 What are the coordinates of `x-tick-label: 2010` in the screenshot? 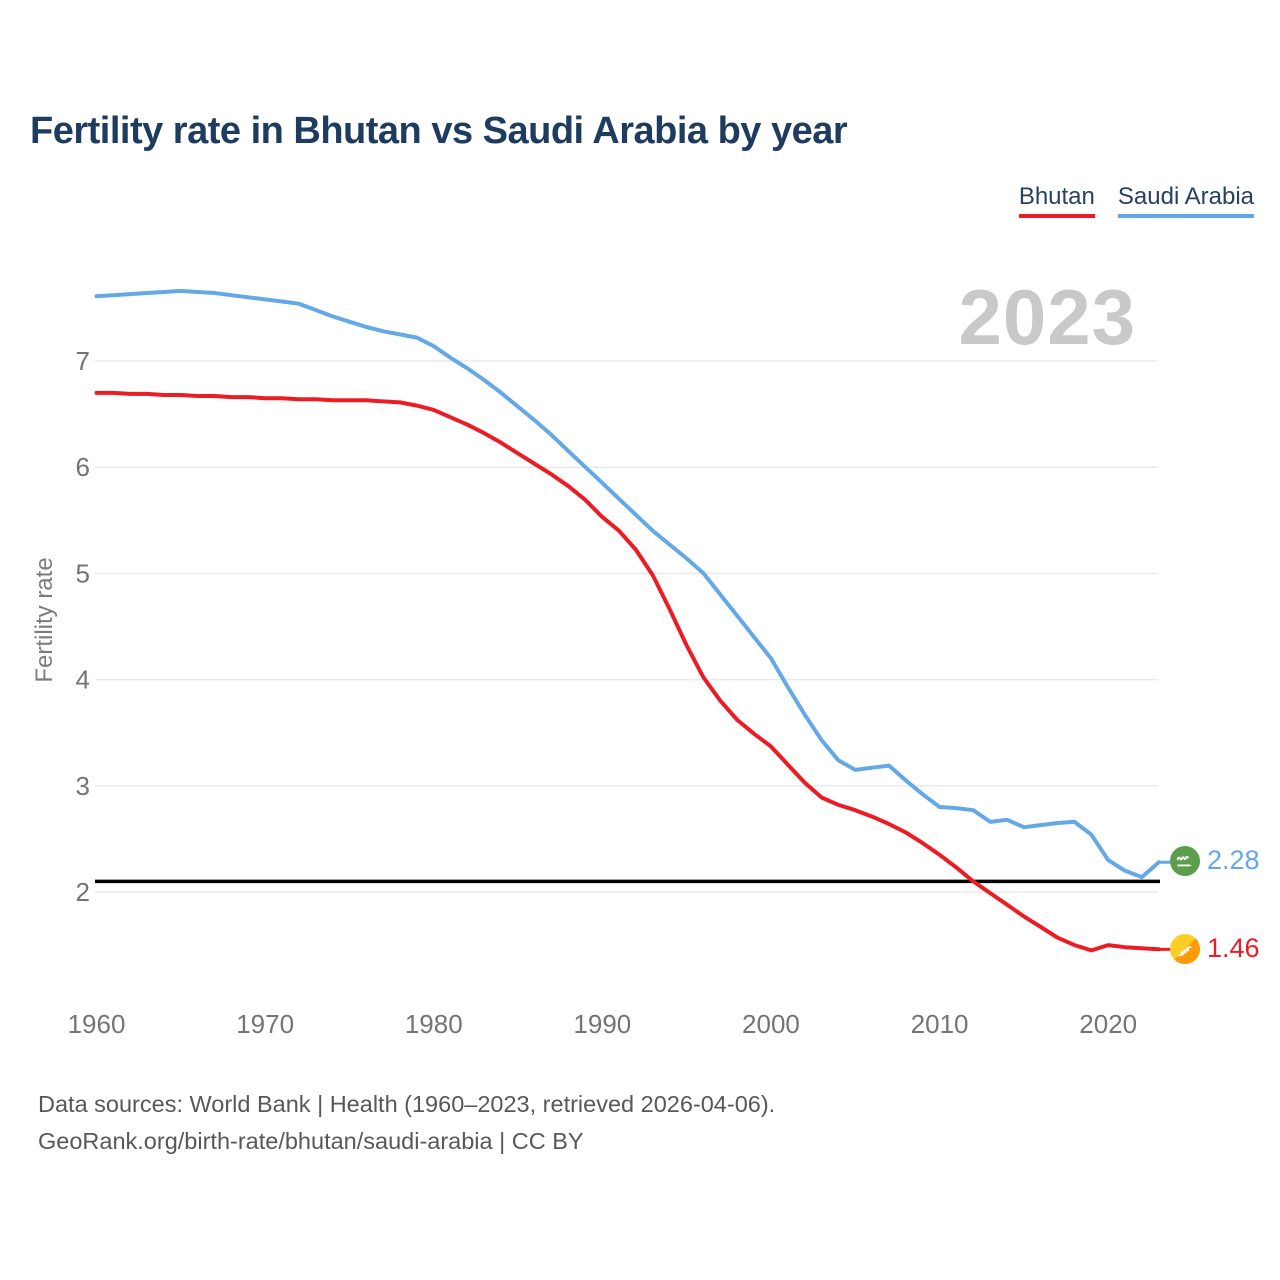 It's located at (940, 1024).